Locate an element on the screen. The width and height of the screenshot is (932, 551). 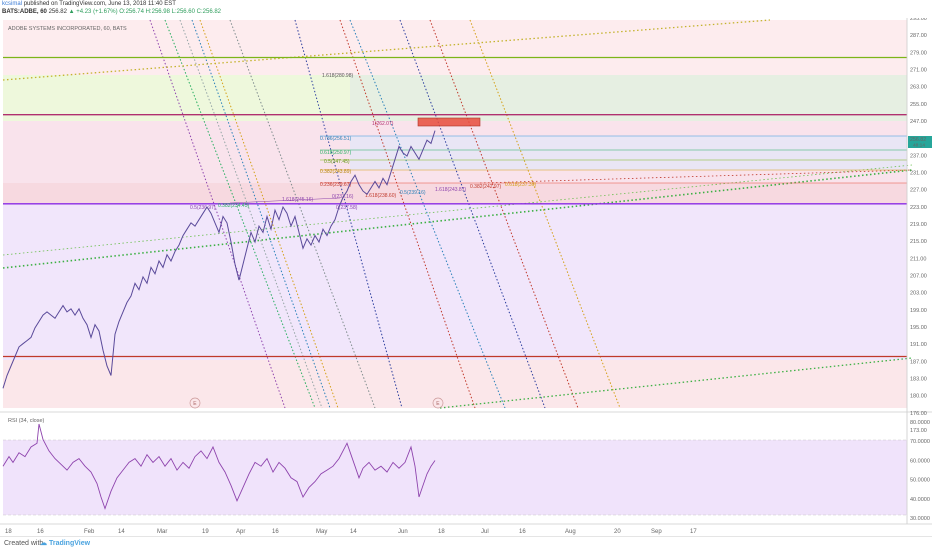
price-tag: 256.82 48:14 is located at coordinates (920, 142).